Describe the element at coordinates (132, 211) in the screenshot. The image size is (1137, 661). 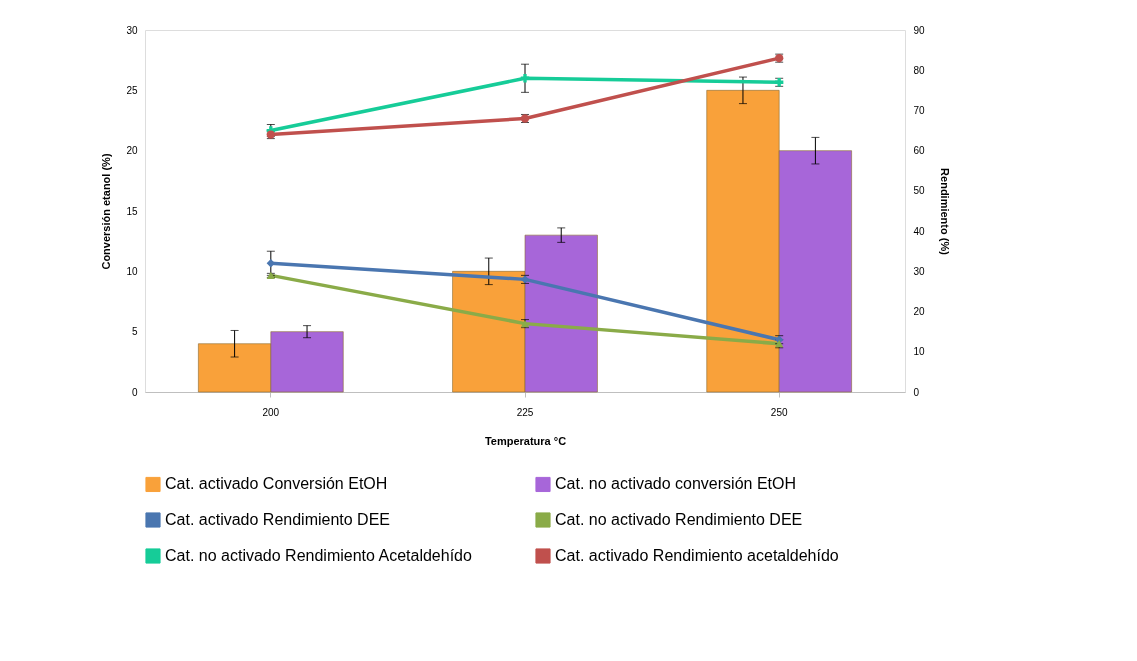
I see `y-tick-label: 15` at that location.